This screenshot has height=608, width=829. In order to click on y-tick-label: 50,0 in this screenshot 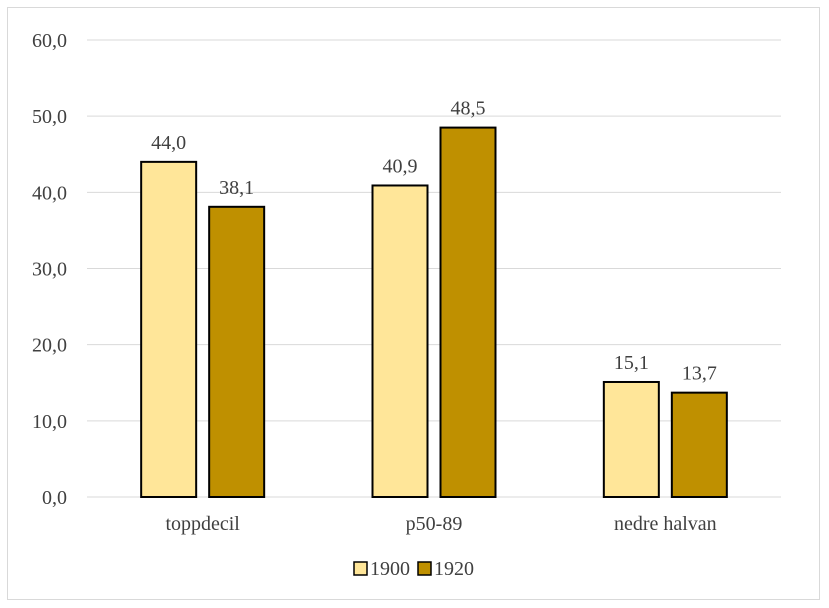, I will do `click(49, 117)`.